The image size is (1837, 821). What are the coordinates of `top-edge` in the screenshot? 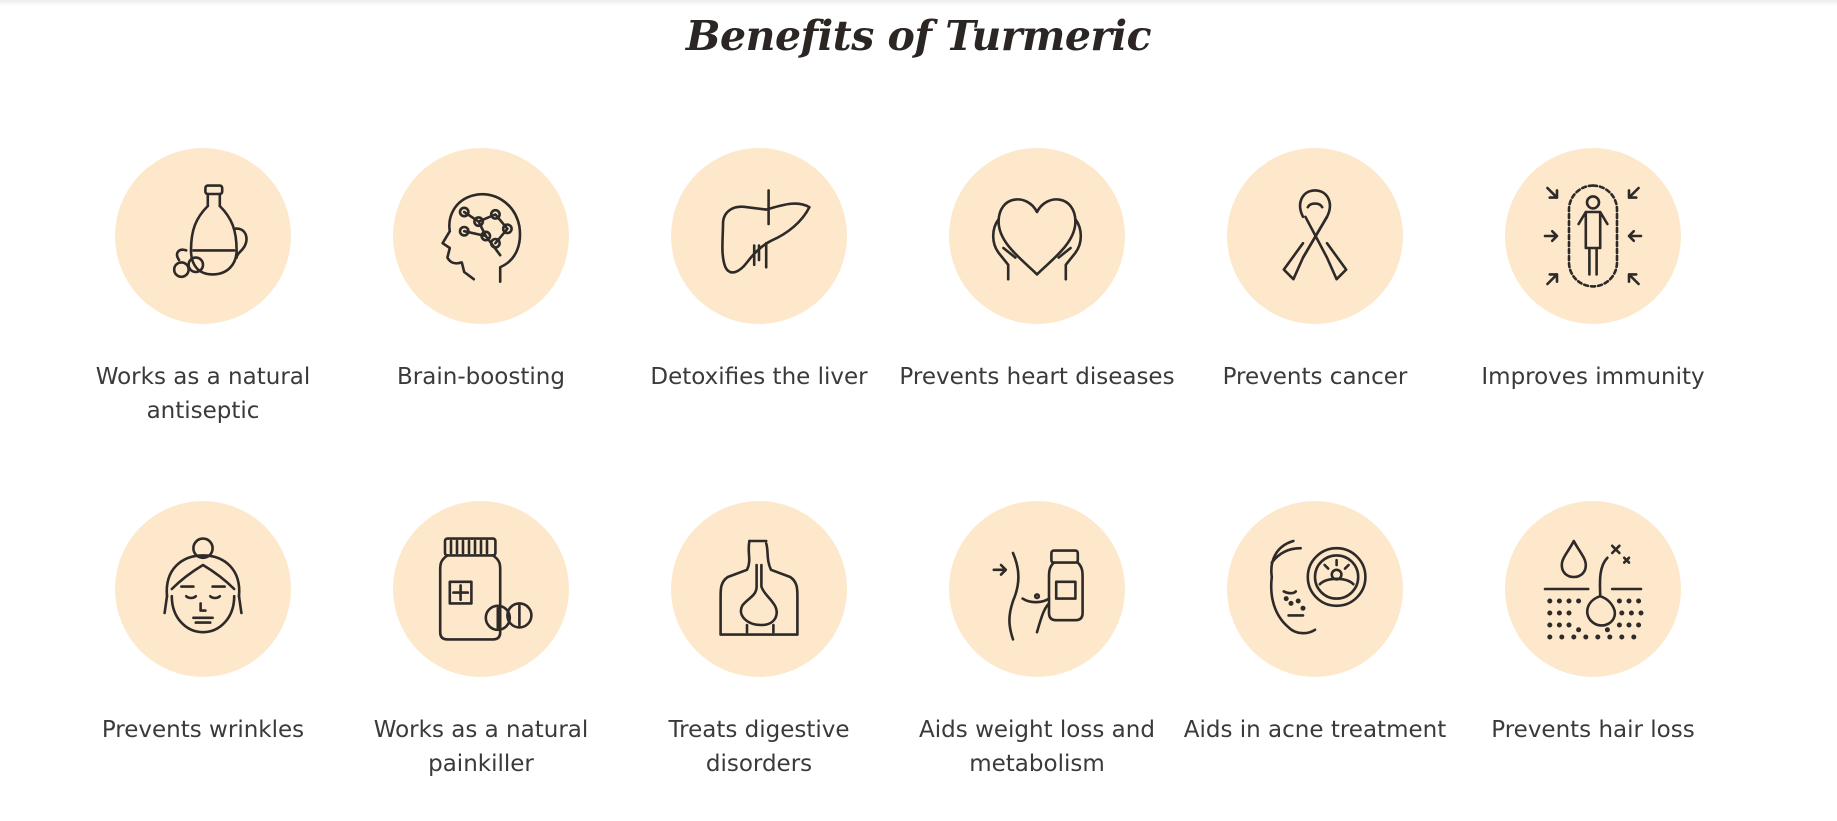 It's located at (918, 3).